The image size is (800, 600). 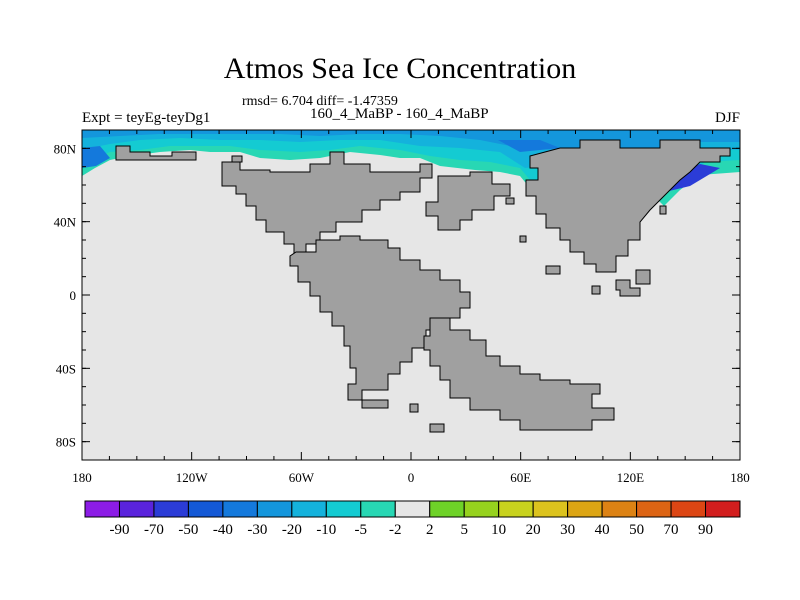 I want to click on x-tick-label: 120E, so click(x=631, y=477).